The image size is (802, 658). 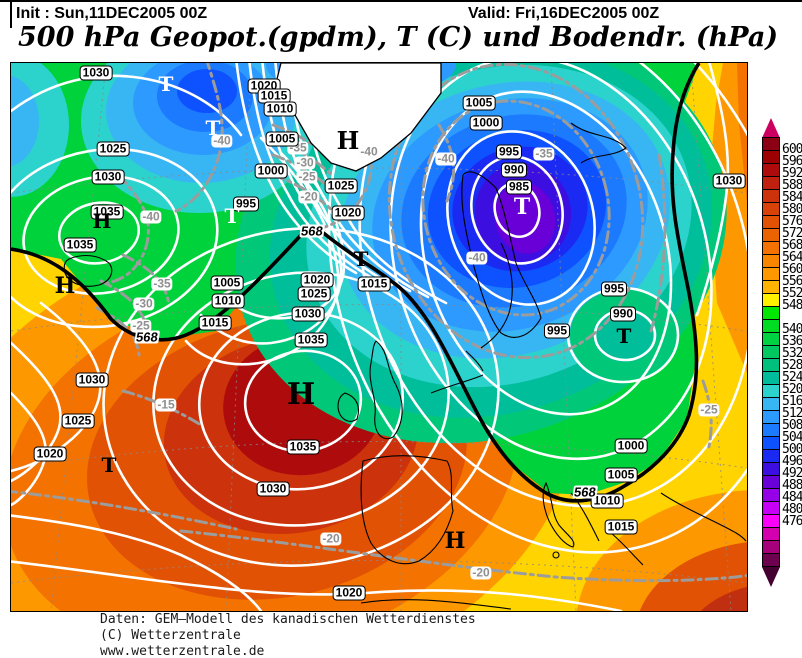 What do you see at coordinates (792, 173) in the screenshot?
I see `colorbar-tick-label: 592` at bounding box center [792, 173].